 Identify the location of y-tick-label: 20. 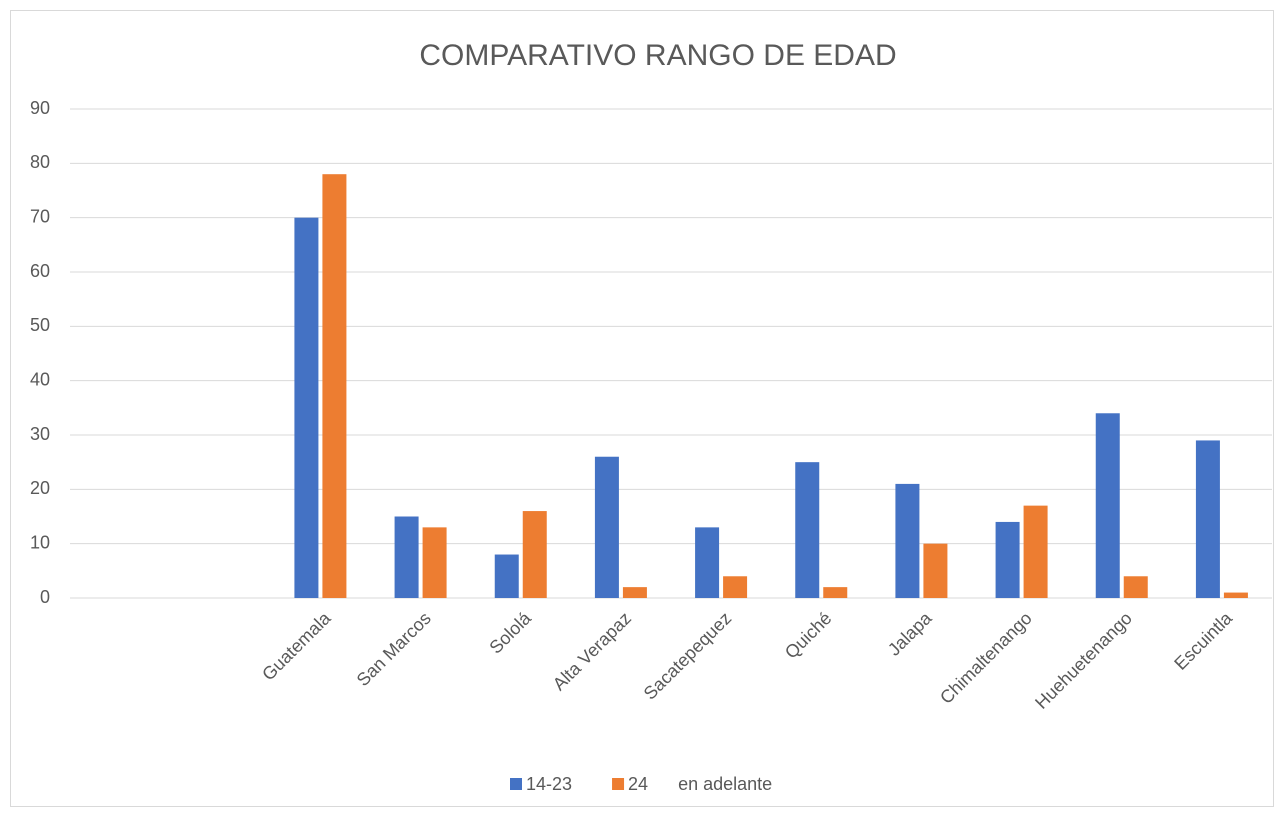
(40, 488).